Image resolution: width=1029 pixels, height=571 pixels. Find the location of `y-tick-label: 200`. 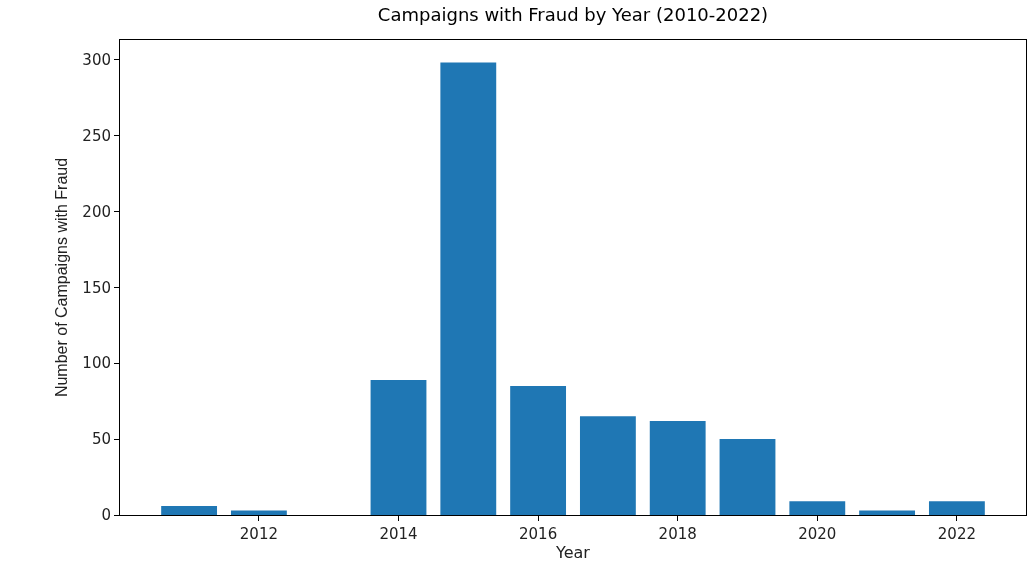

y-tick-label: 200 is located at coordinates (96, 211).